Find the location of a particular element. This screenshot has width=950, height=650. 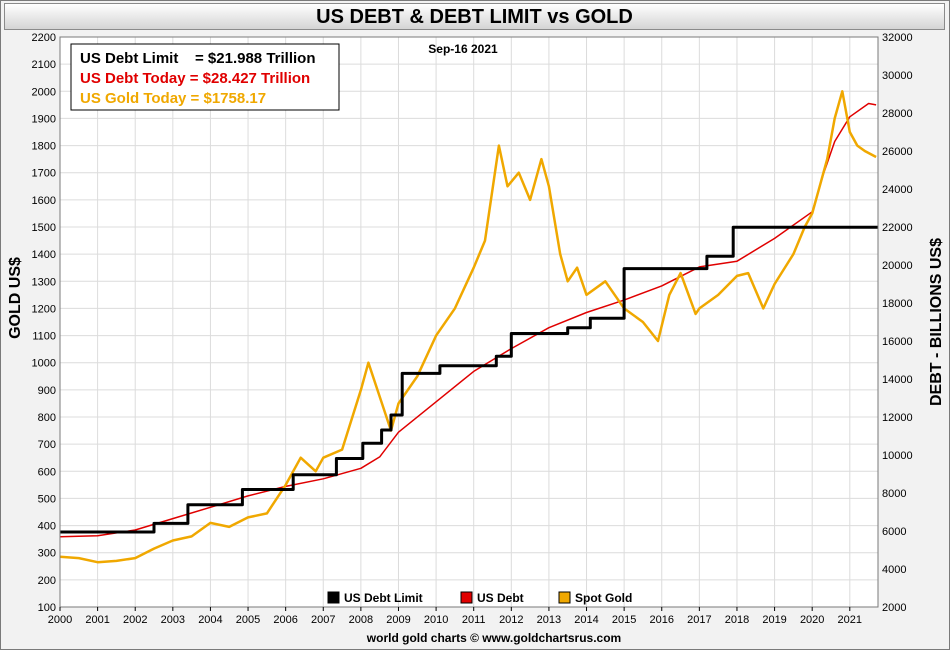

y-left-tick-label: 2100 is located at coordinates (44, 65).